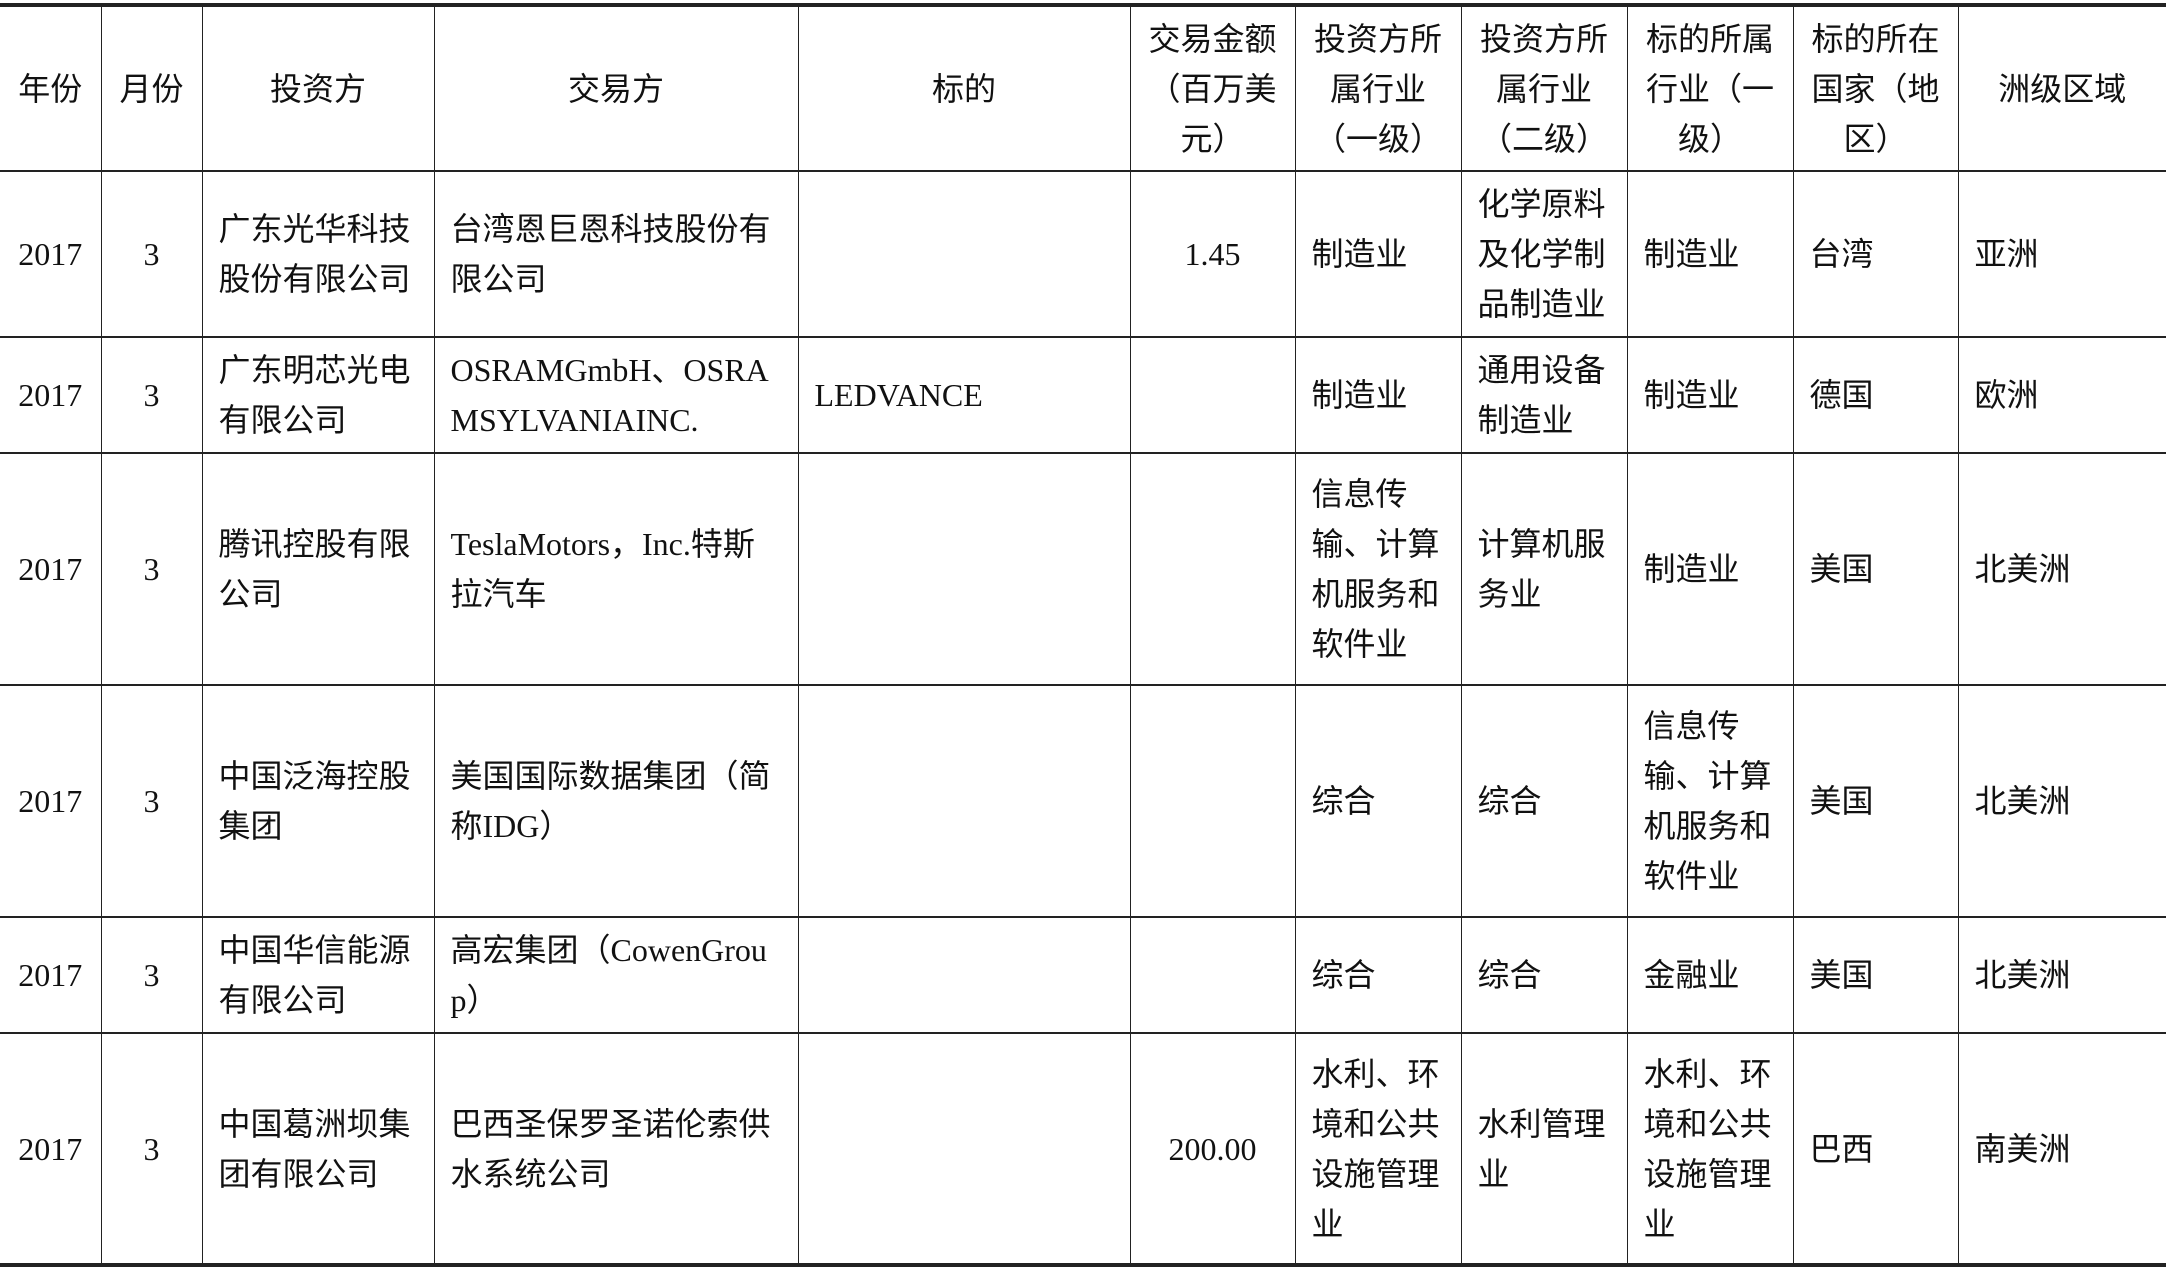 The height and width of the screenshot is (1268, 2166). Describe the element at coordinates (1544, 254) in the screenshot. I see `cell-inv-ind2: 化学原料及化学制品制造业` at that location.